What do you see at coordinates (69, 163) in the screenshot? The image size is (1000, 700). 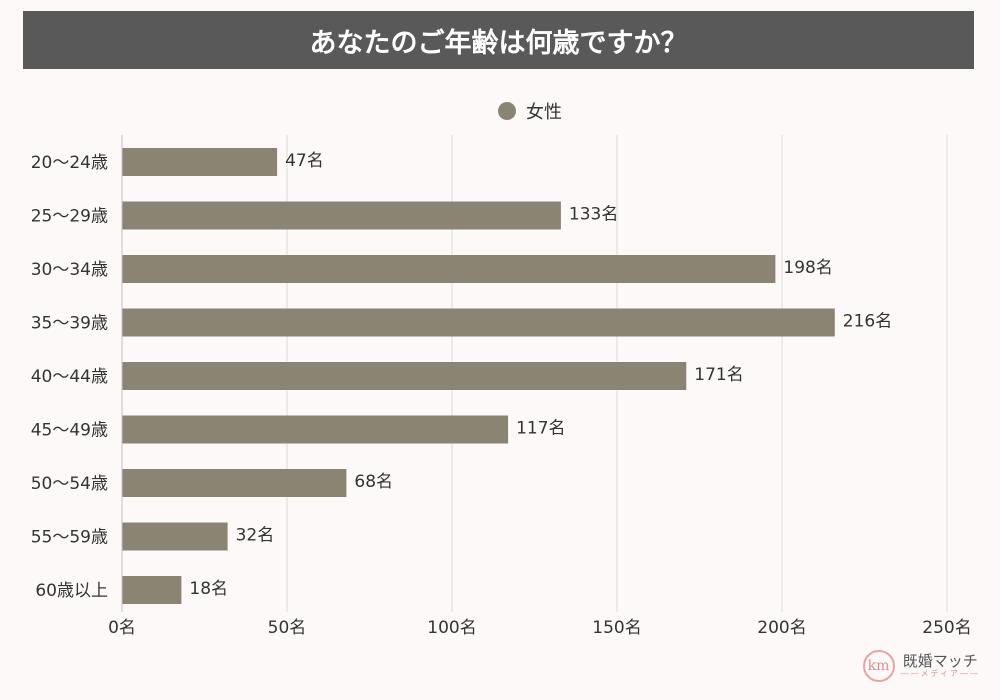 I see `y-tick-label: 20〜24歳` at bounding box center [69, 163].